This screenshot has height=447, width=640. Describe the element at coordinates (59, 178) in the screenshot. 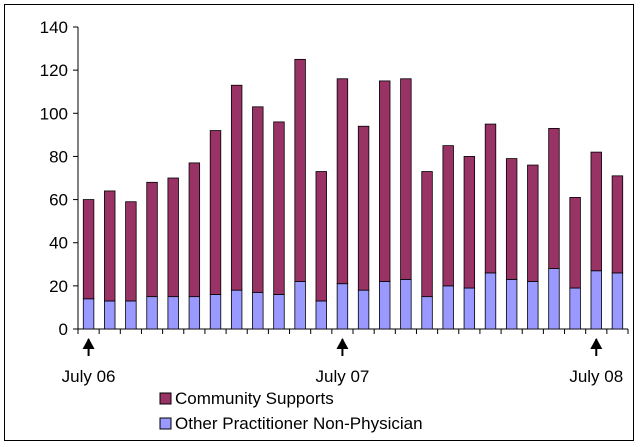

I see `y-ticks: 0 20 40 60 80 100 120 140` at that location.